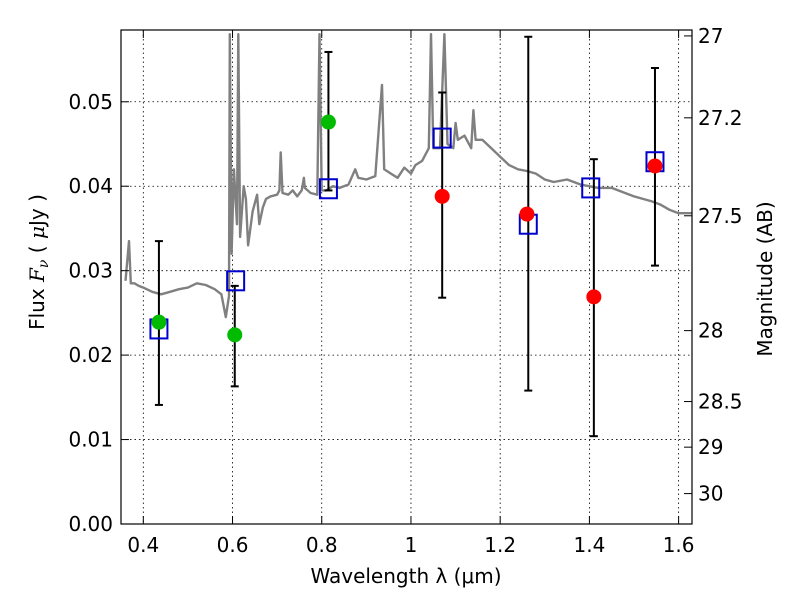 Image resolution: width=800 pixels, height=600 pixels. Describe the element at coordinates (713, 265) in the screenshot. I see `right-axis-ticks: 27 27.2 27.5 28 28.5 29 30` at that location.